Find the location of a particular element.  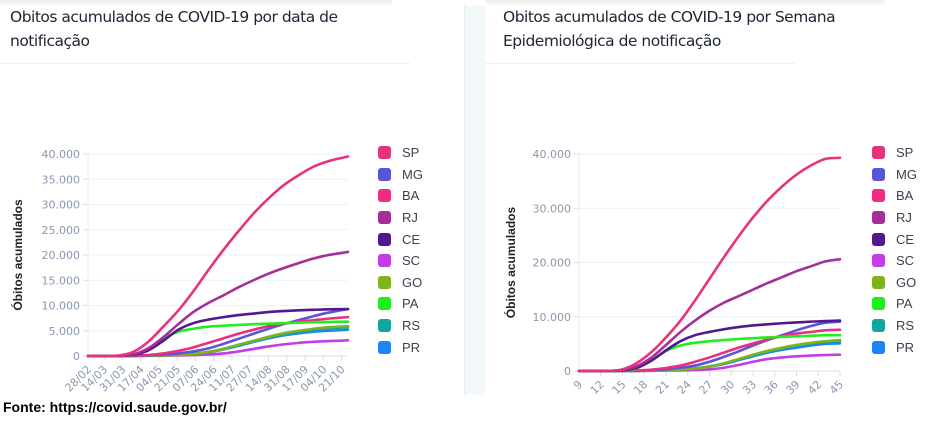

x-tick-label: 18 is located at coordinates (640, 387).